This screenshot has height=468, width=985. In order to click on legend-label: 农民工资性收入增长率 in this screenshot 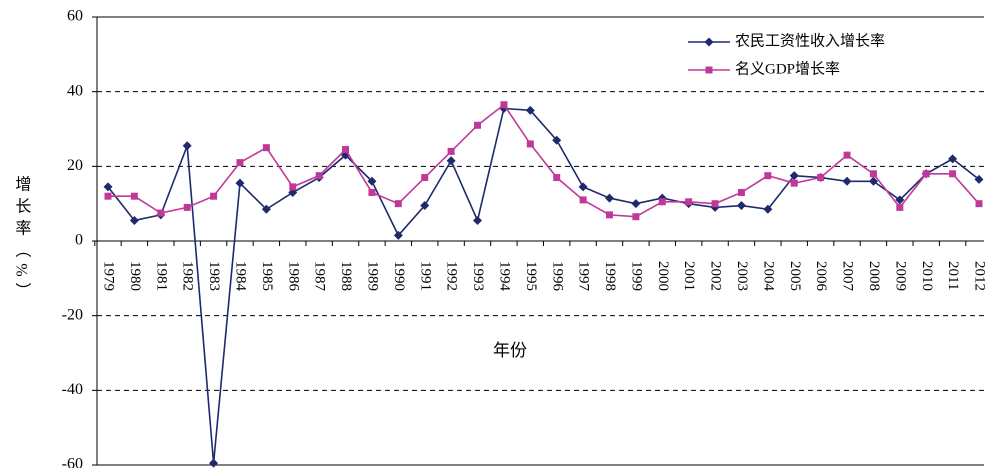, I will do `click(810, 40)`.